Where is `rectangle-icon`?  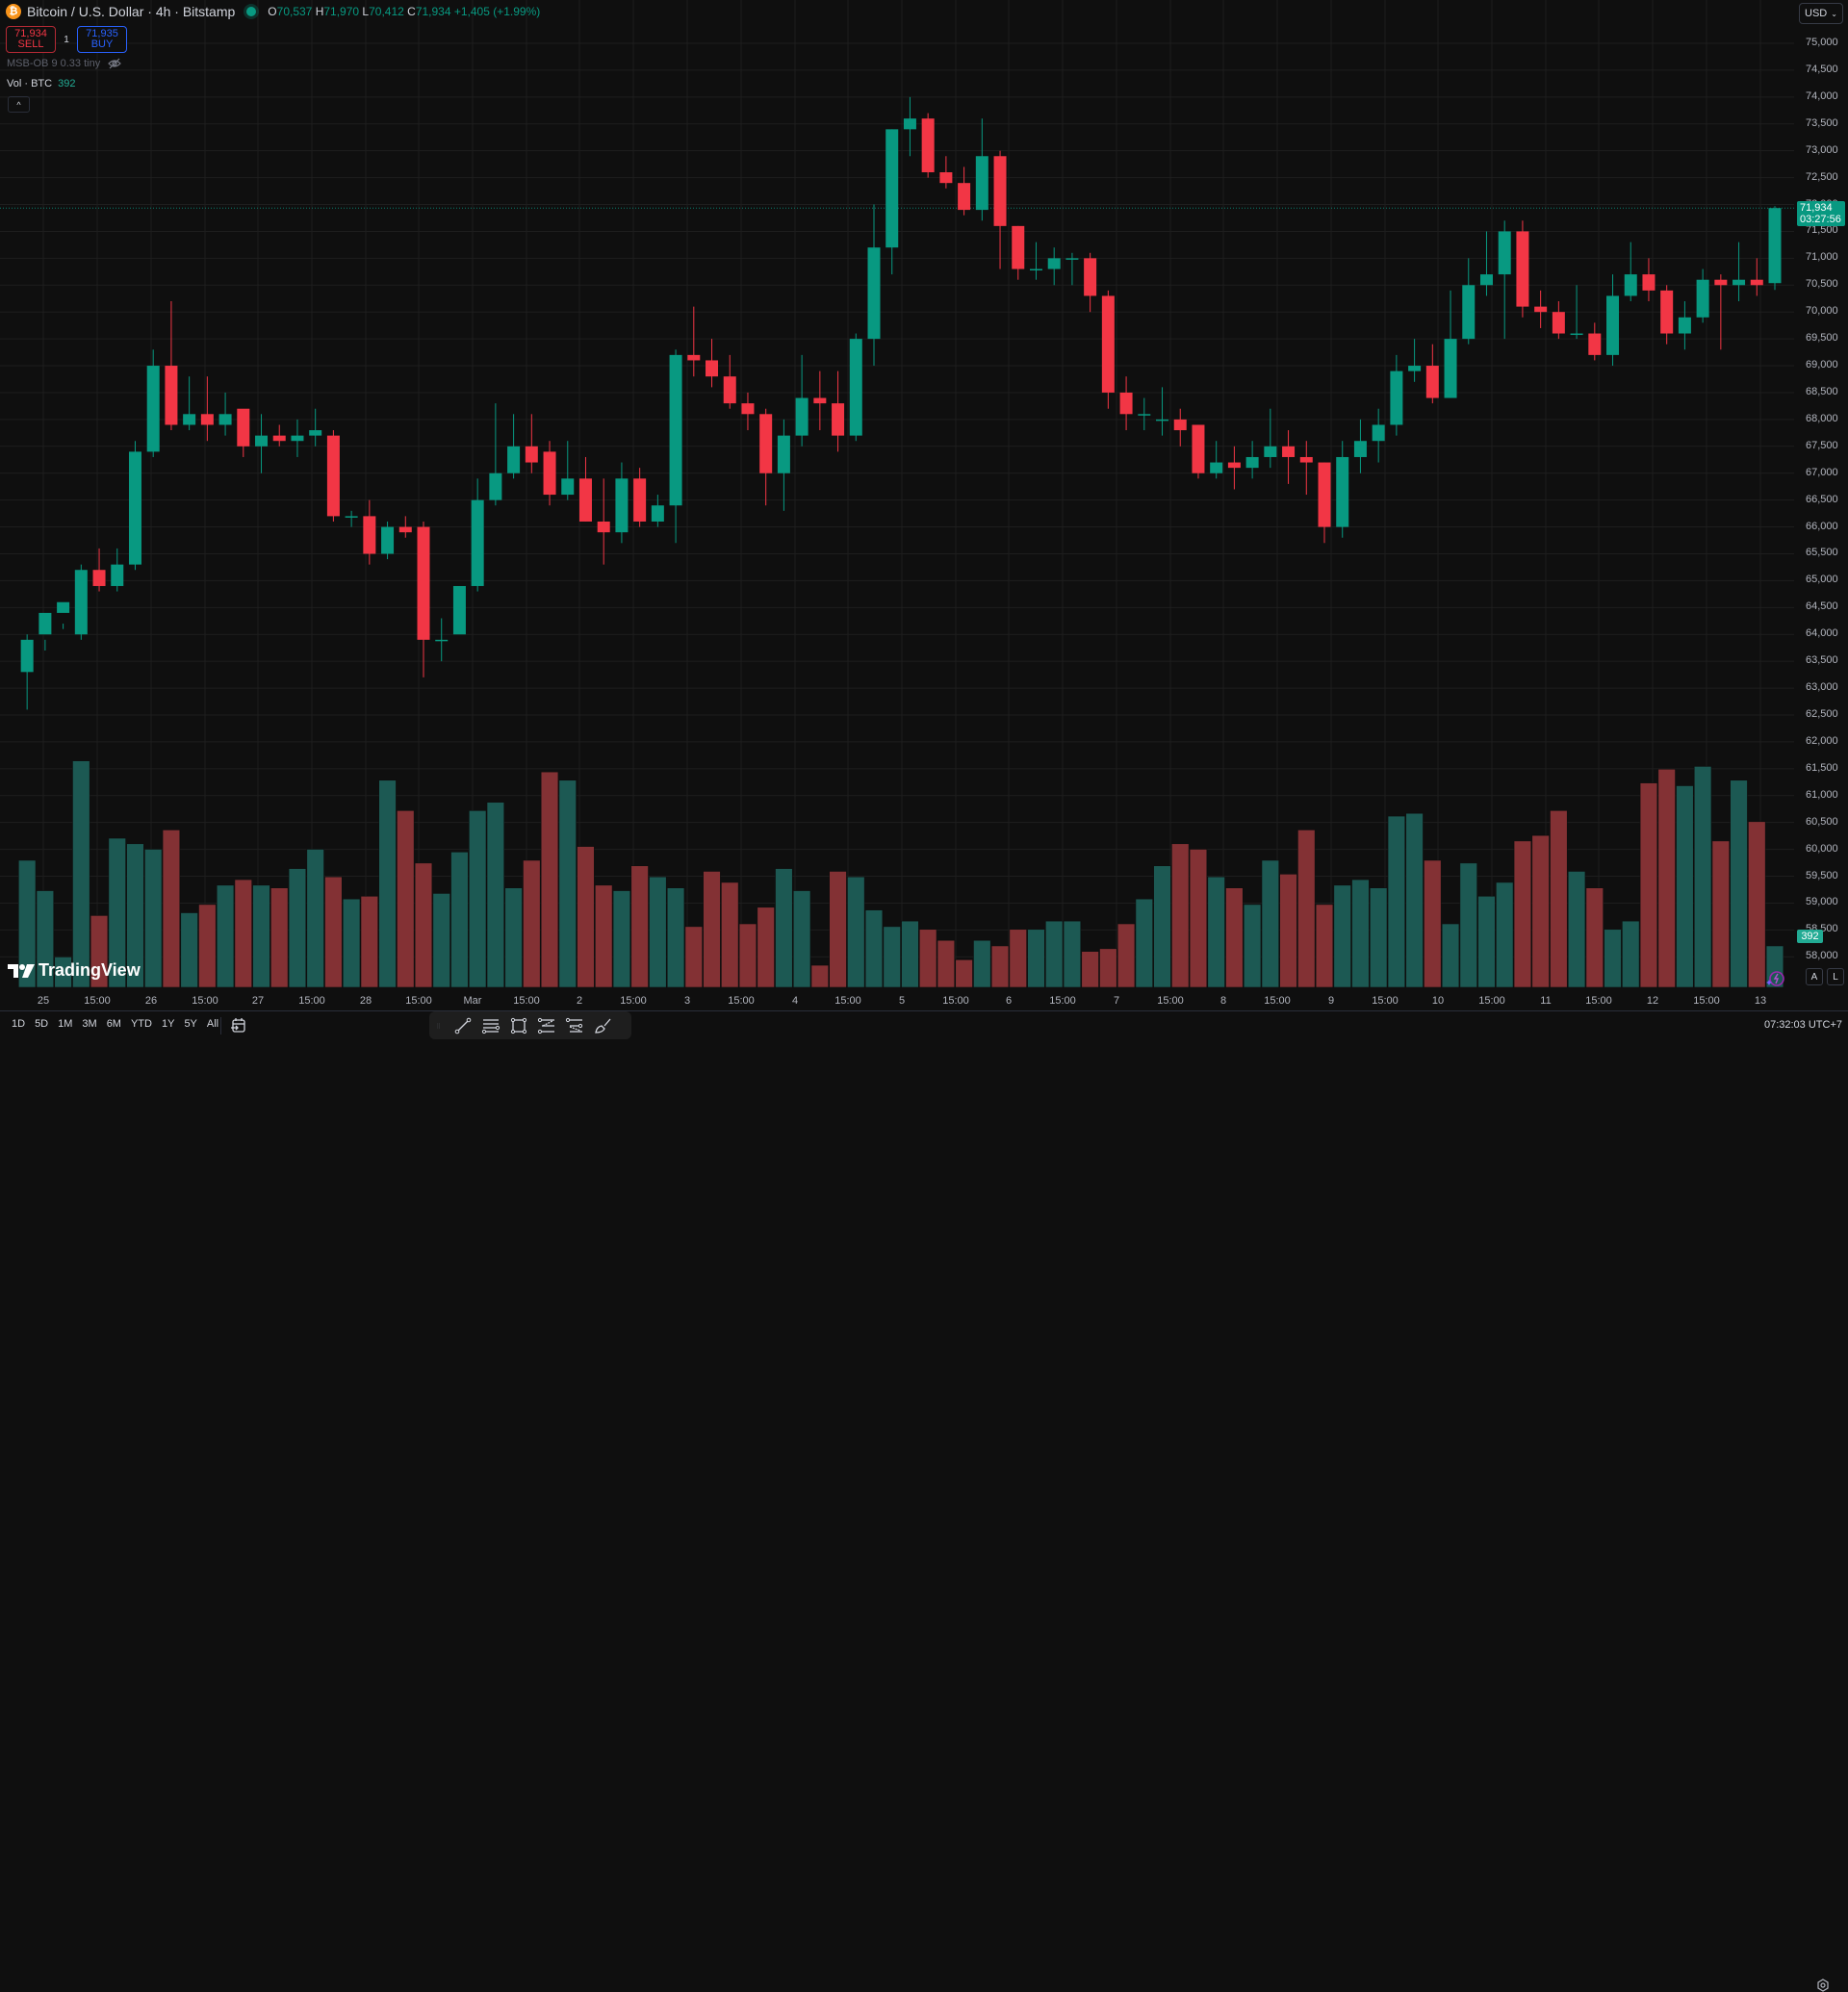
rectangle-icon is located at coordinates (518, 1025).